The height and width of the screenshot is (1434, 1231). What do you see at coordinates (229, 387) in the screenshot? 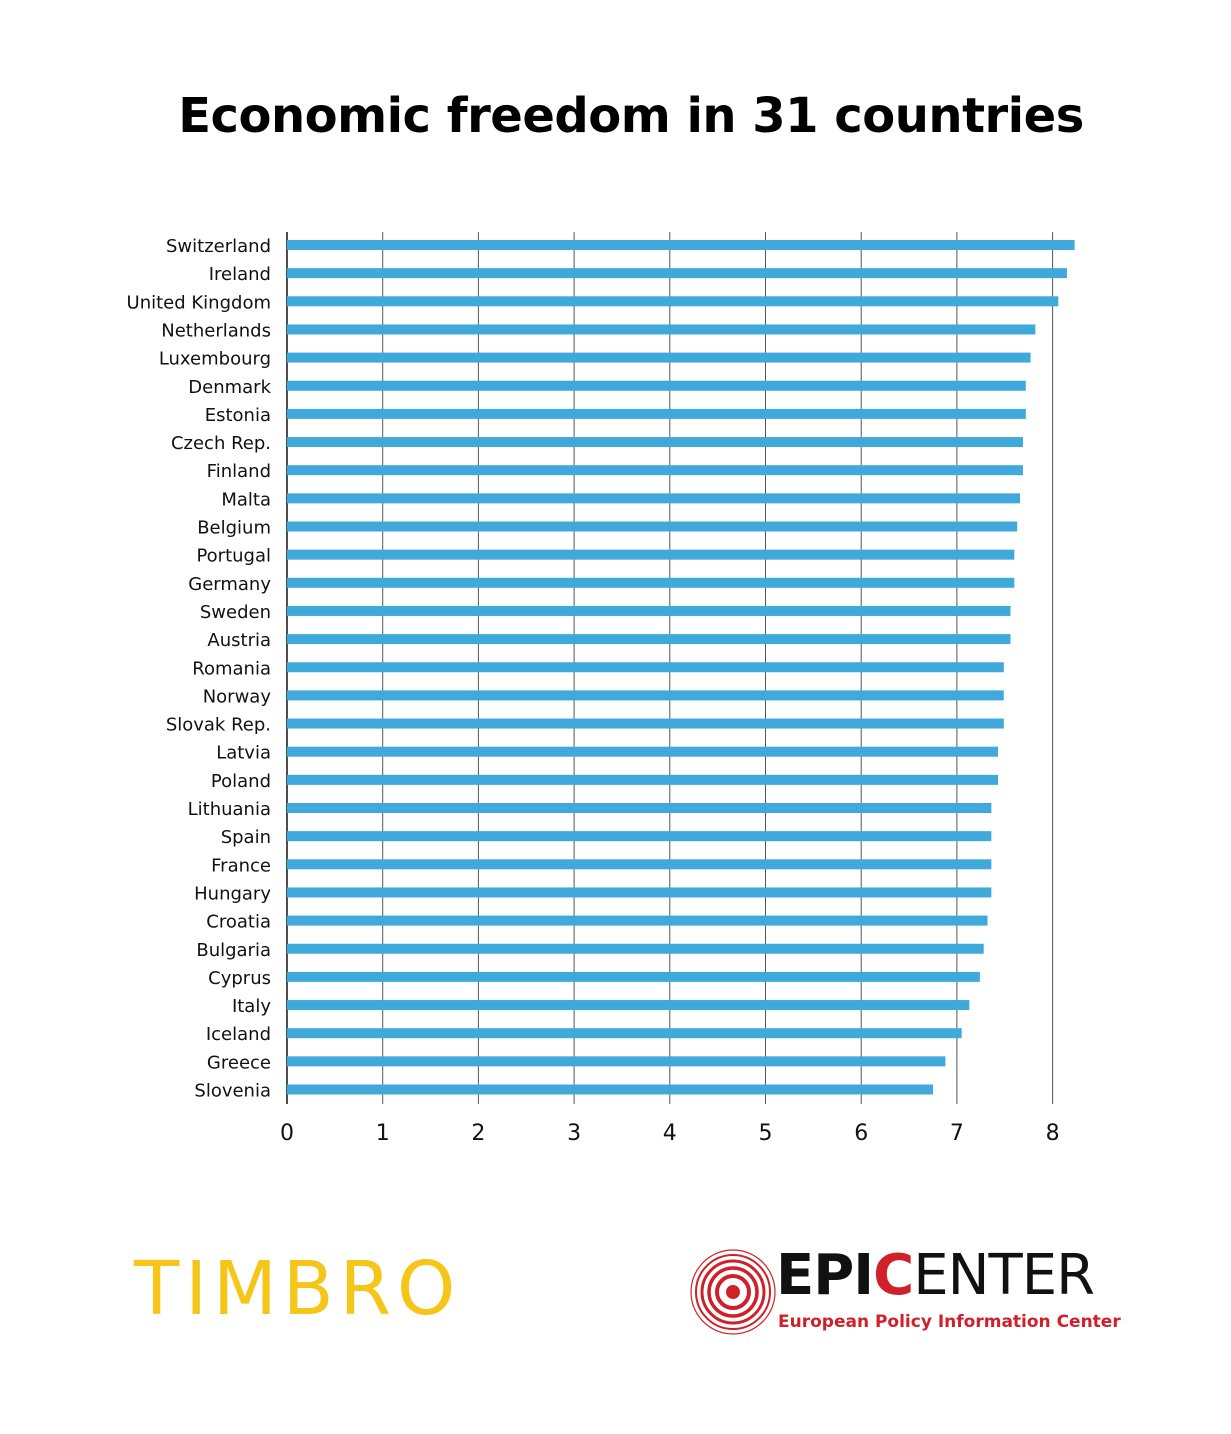
I see `country-label: Denmark` at bounding box center [229, 387].